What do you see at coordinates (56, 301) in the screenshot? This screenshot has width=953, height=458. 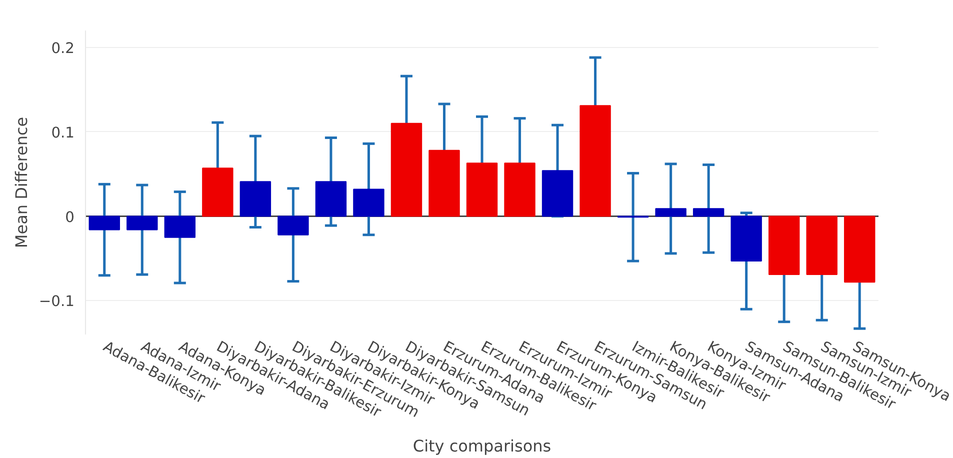 I see `y-tick-label: −0.1` at bounding box center [56, 301].